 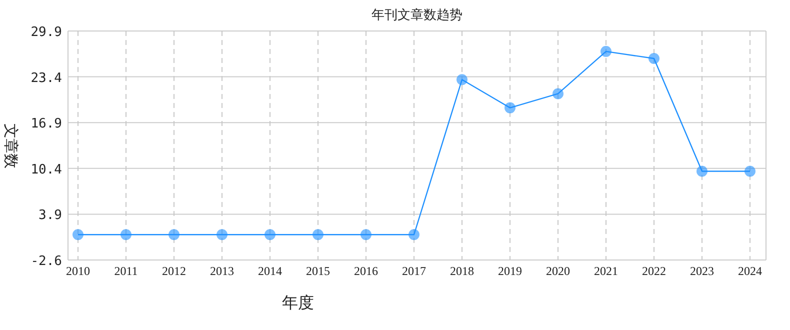 I want to click on x-tick-label: 2023, so click(x=702, y=271).